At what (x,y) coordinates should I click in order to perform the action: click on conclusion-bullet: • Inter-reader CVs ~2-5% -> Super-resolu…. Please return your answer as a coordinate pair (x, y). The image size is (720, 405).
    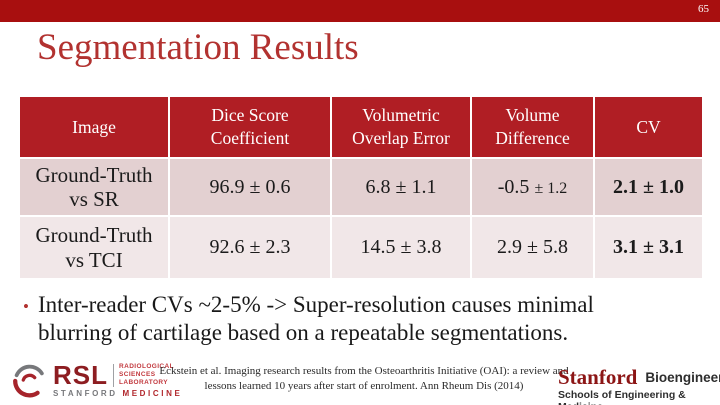
    Looking at the image, I should click on (360, 319).